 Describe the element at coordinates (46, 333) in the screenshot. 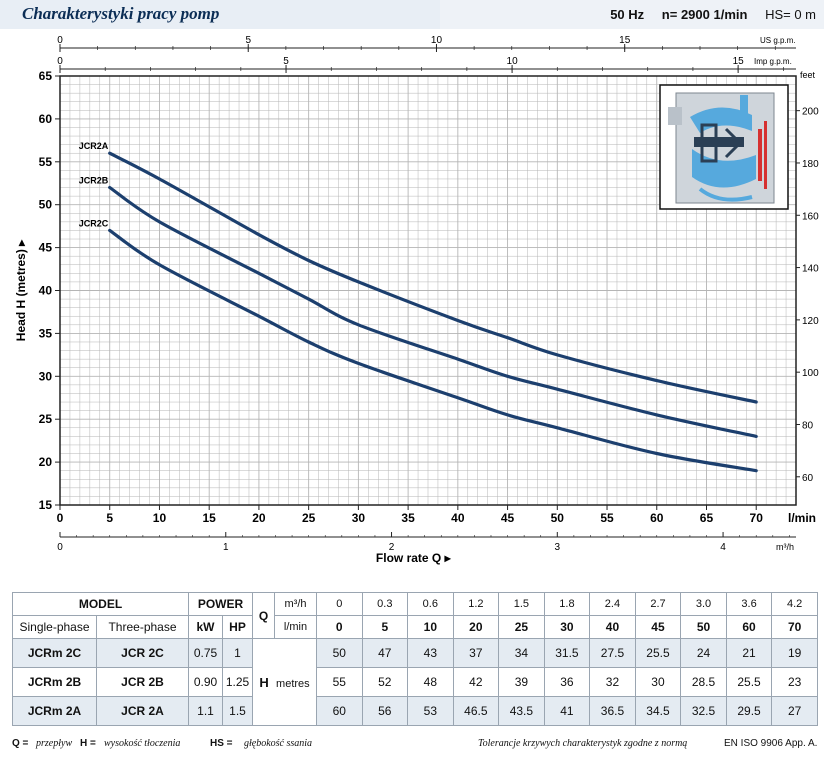

I see `y-tick-label: 35` at that location.